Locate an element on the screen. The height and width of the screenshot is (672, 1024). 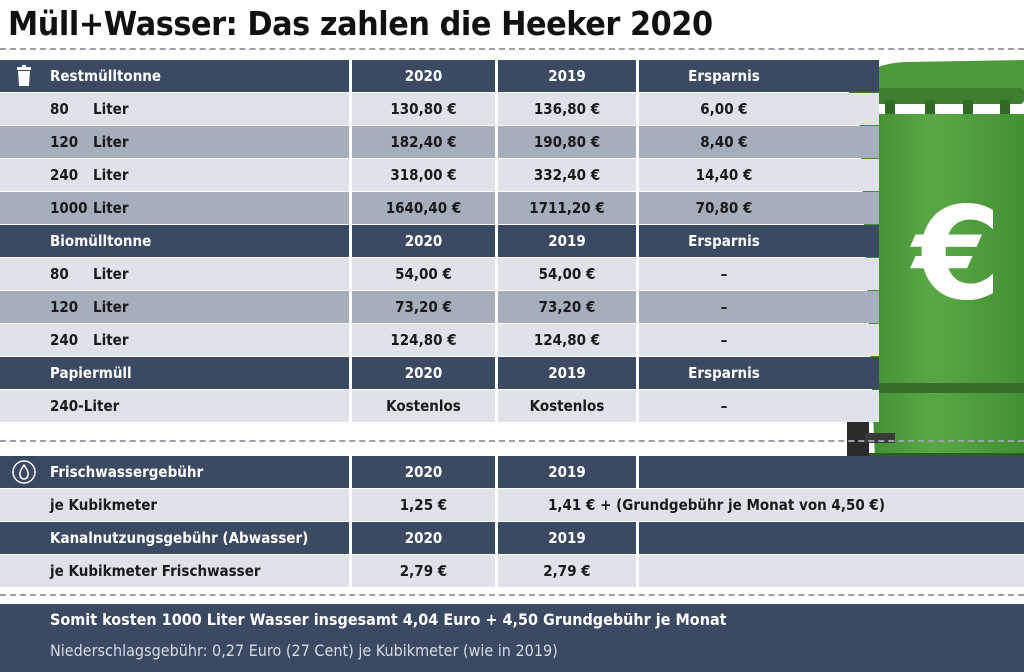
table-row: je Kubikmeter Frischwasser 2,79 € 2,79 € is located at coordinates (512, 571).